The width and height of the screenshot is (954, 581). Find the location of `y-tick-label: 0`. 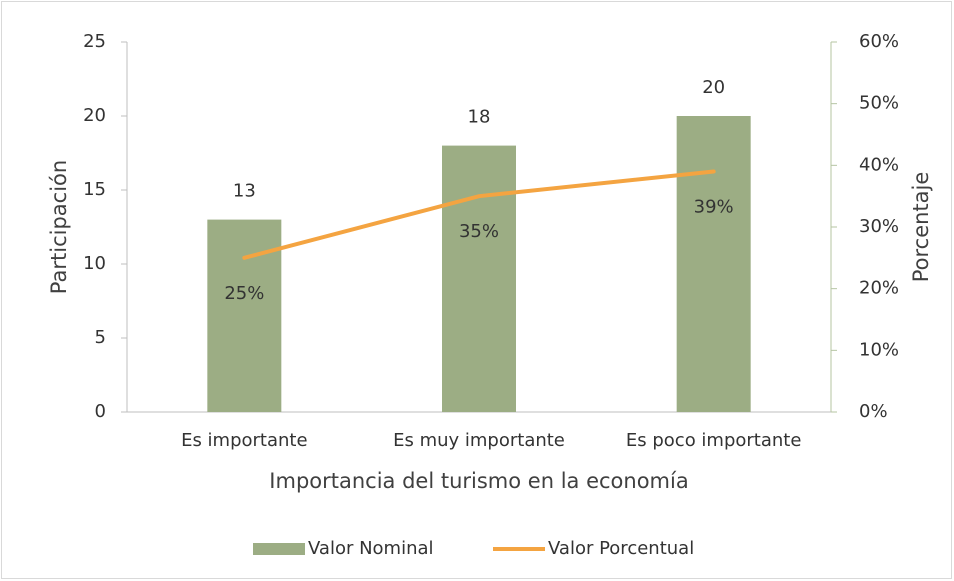

y-tick-label: 0 is located at coordinates (100, 411).